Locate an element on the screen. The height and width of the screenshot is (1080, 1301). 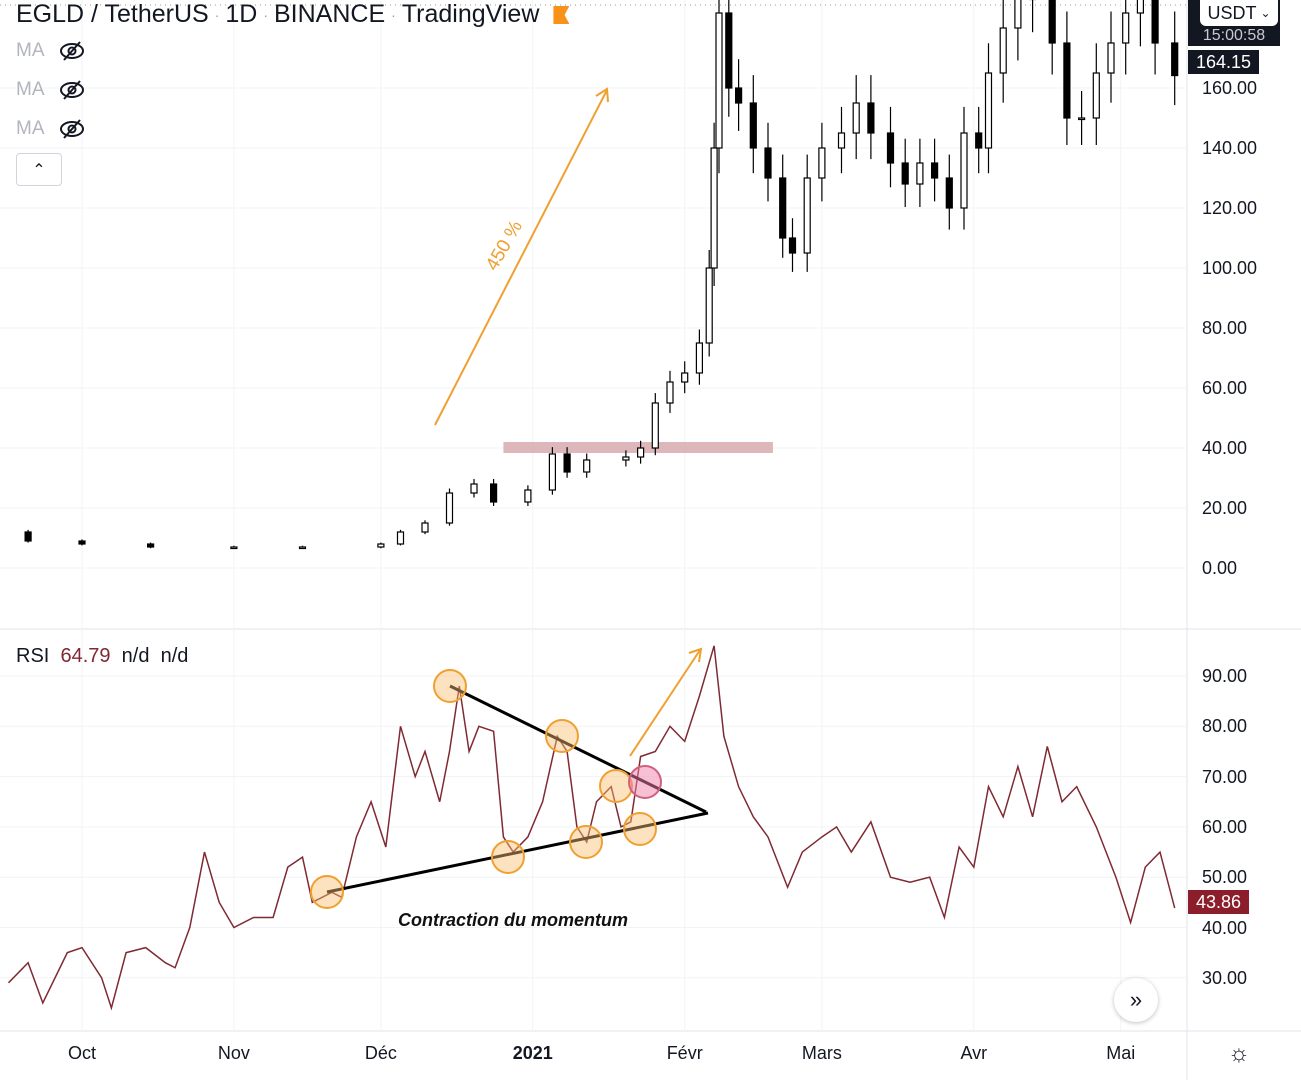
support-trendline is located at coordinates (517, 852).